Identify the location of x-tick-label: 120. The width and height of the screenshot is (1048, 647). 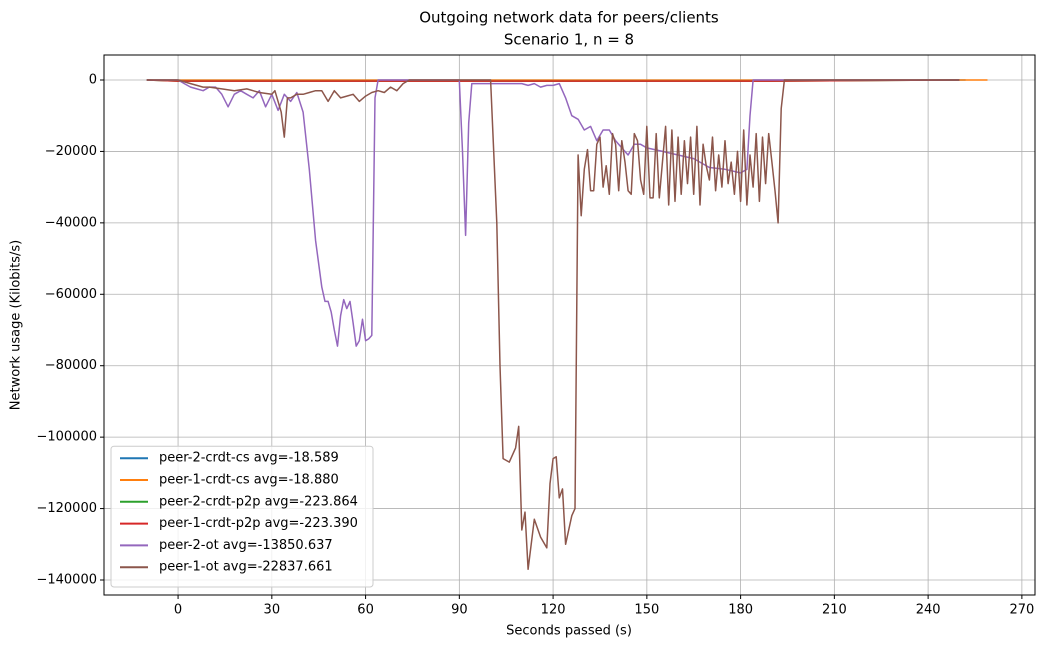
(553, 610).